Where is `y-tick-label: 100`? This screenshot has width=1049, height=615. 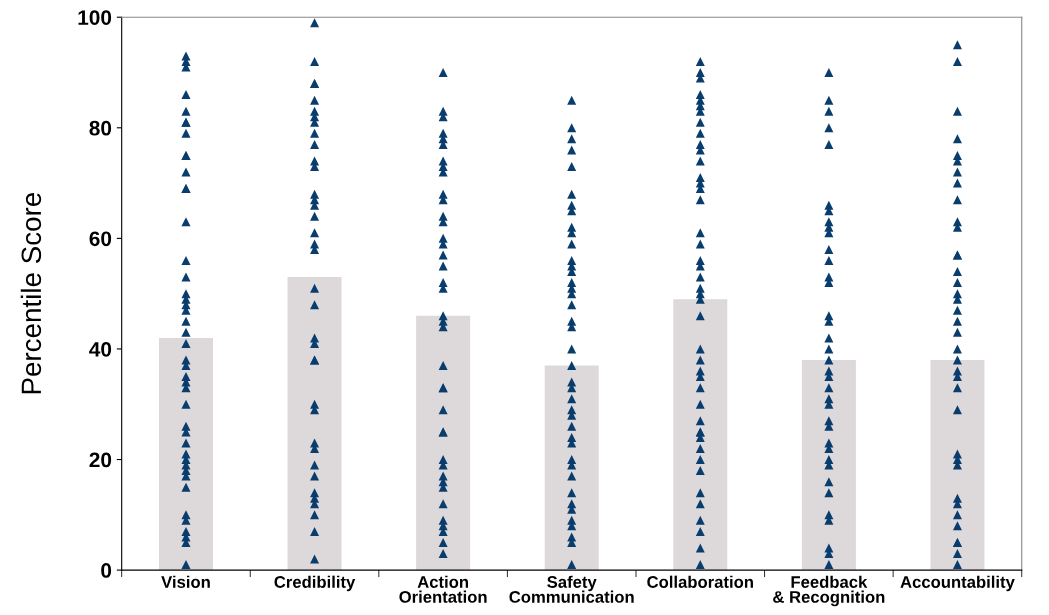 y-tick-label: 100 is located at coordinates (95, 17).